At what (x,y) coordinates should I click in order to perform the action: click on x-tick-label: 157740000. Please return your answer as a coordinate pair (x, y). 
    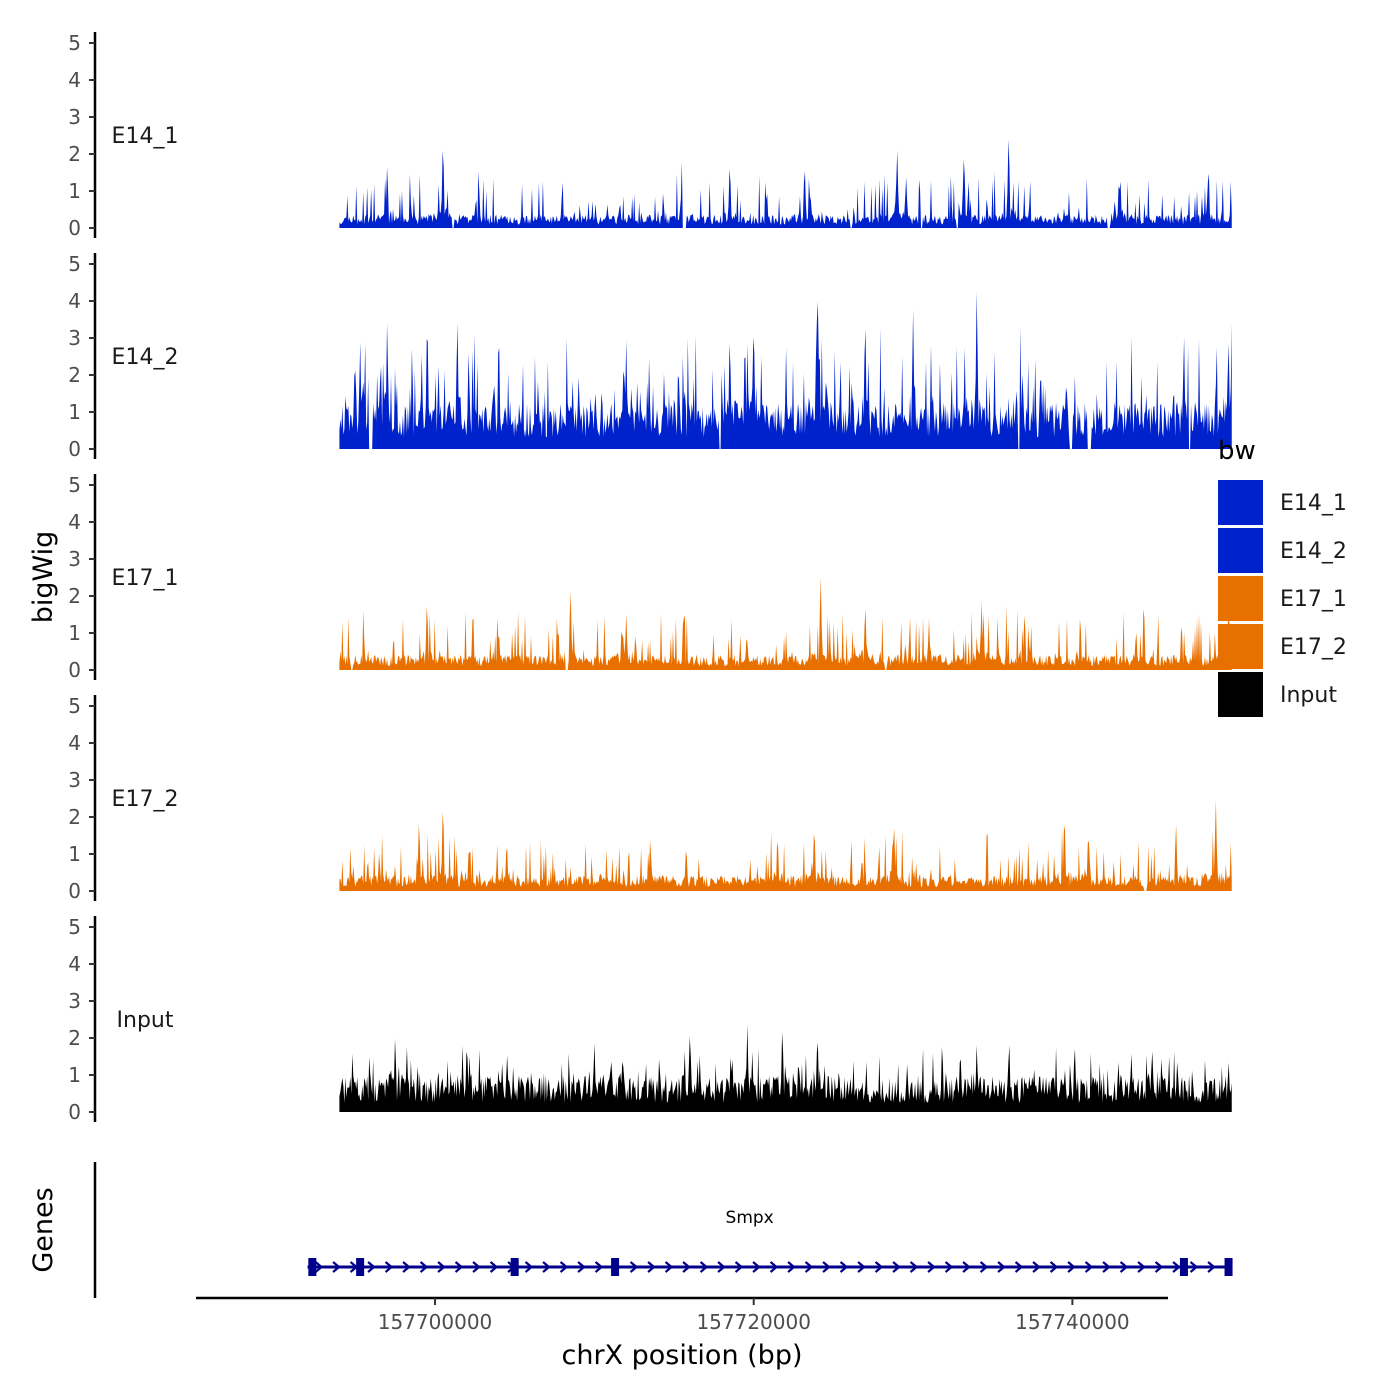
    Looking at the image, I should click on (1072, 1322).